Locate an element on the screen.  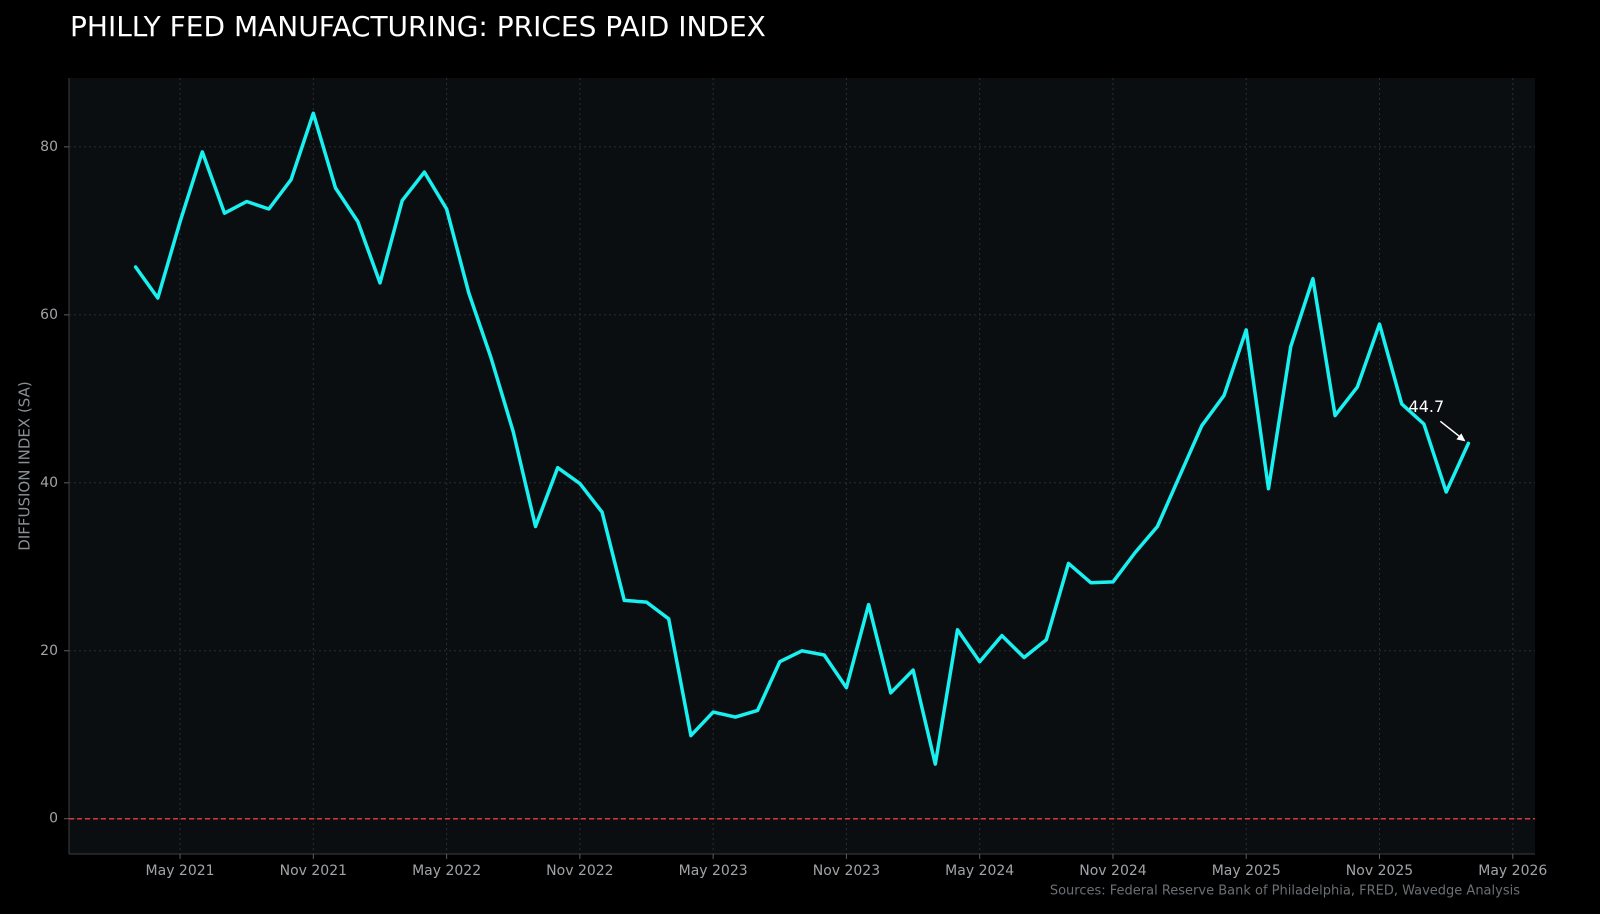
x-tick-label: Nov 2025 is located at coordinates (1379, 871).